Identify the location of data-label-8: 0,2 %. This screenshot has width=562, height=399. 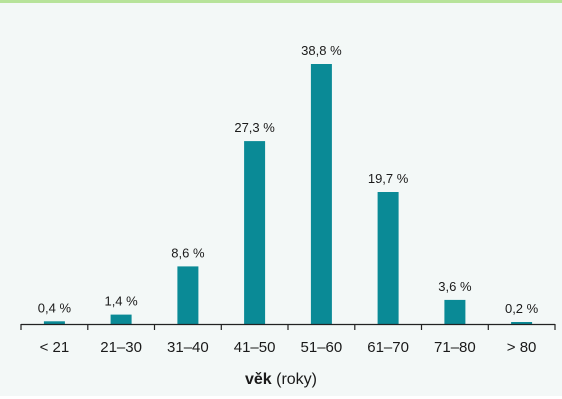
(522, 308).